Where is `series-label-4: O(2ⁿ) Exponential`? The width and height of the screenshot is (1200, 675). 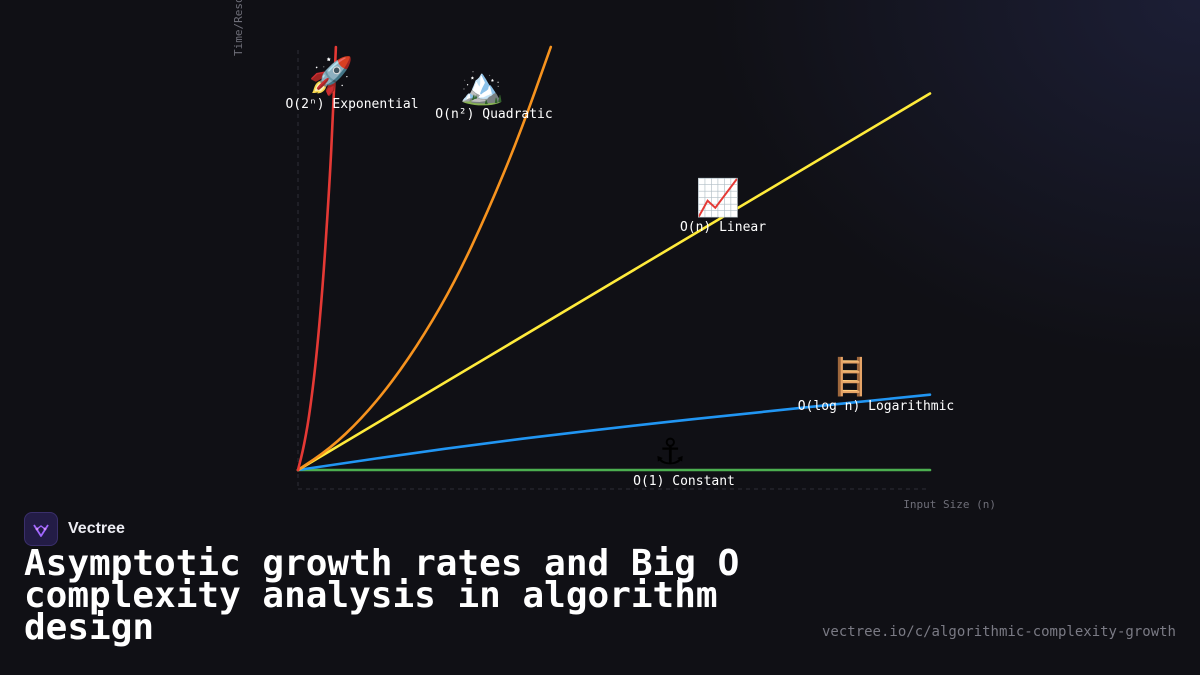
series-label-4: O(2ⁿ) Exponential is located at coordinates (351, 104).